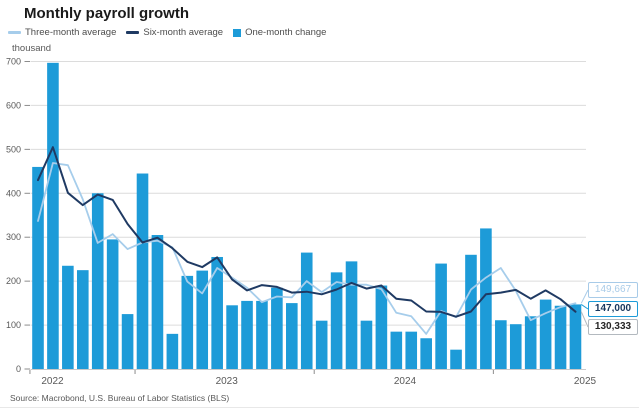  What do you see at coordinates (13, 325) in the screenshot?
I see `y-tick-label: 100` at bounding box center [13, 325].